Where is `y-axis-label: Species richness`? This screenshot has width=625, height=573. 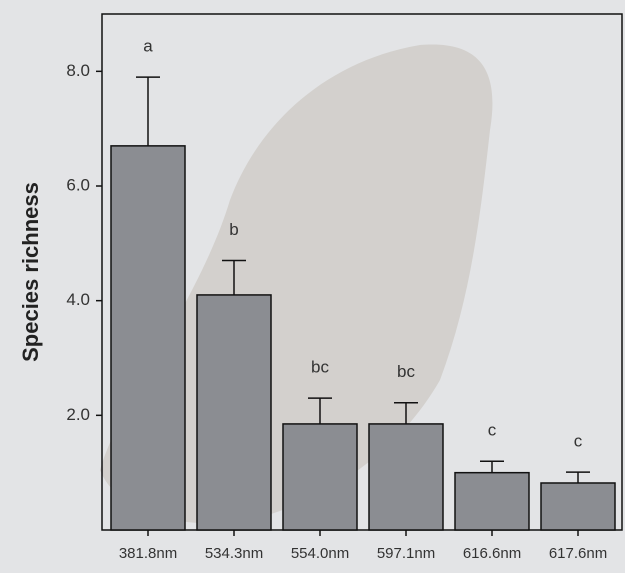
y-axis-label: Species richness is located at coordinates (30, 272).